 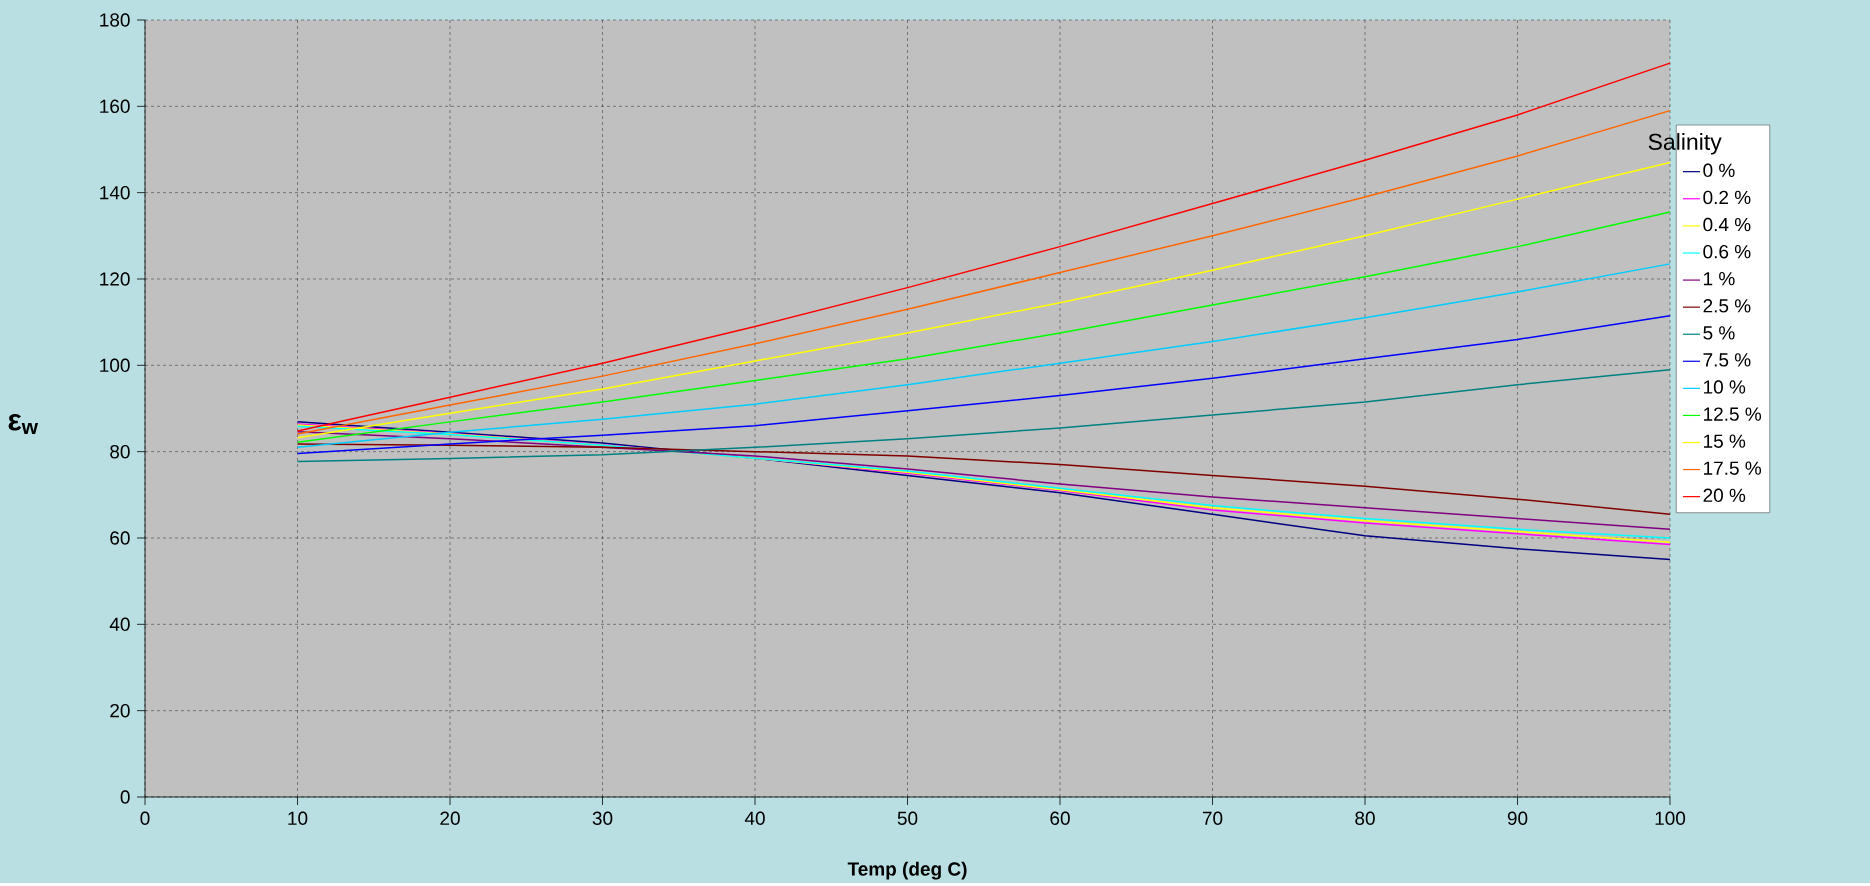 I want to click on x-tick-label: 10, so click(x=298, y=818).